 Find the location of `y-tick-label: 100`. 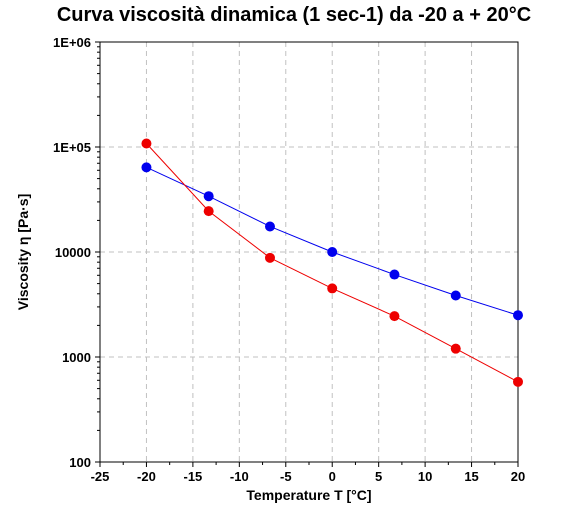

y-tick-label: 100 is located at coordinates (80, 462).